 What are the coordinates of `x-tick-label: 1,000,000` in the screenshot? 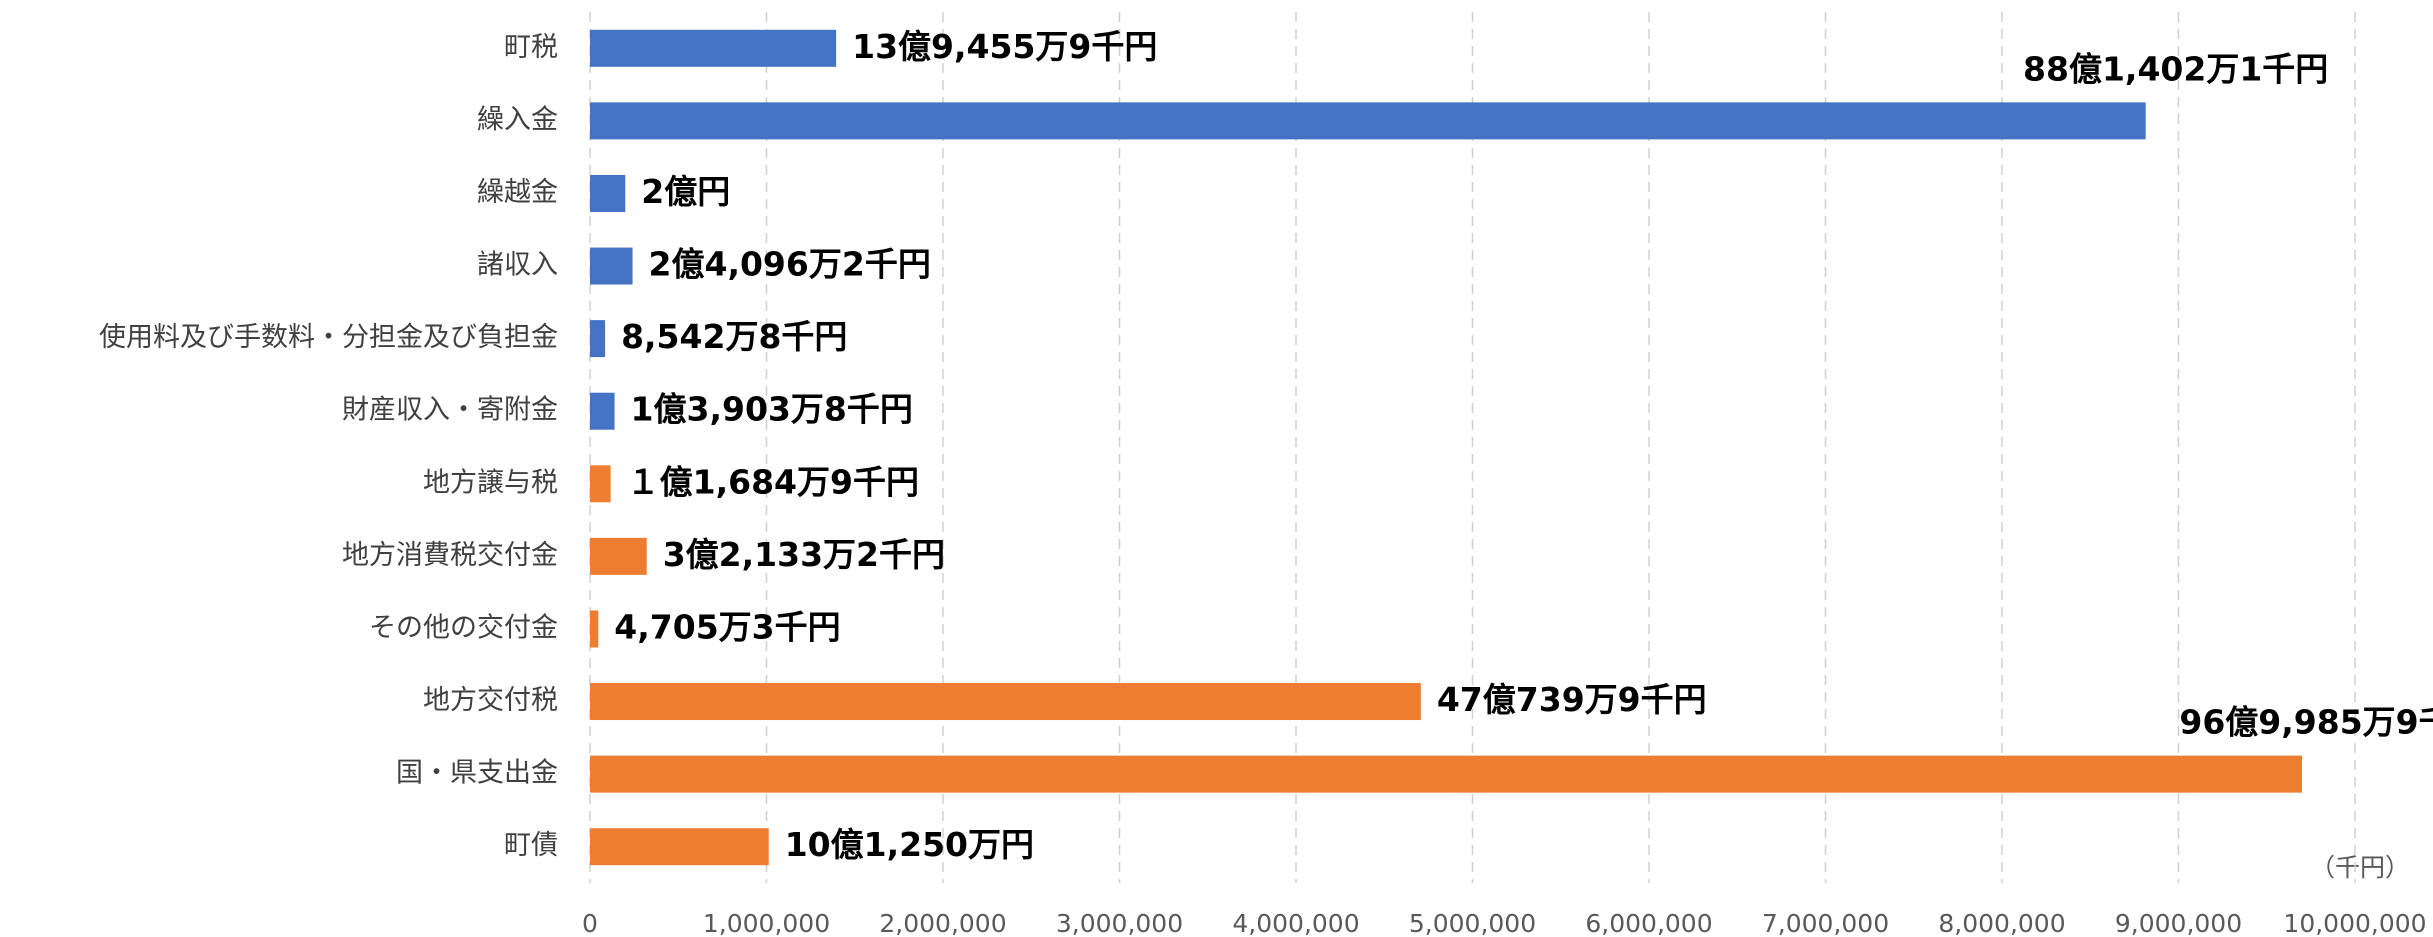 It's located at (766, 923).